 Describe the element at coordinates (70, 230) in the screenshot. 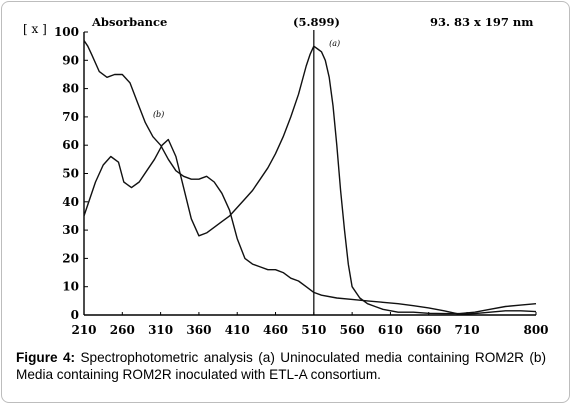

I see `y-tick-label: 30` at that location.